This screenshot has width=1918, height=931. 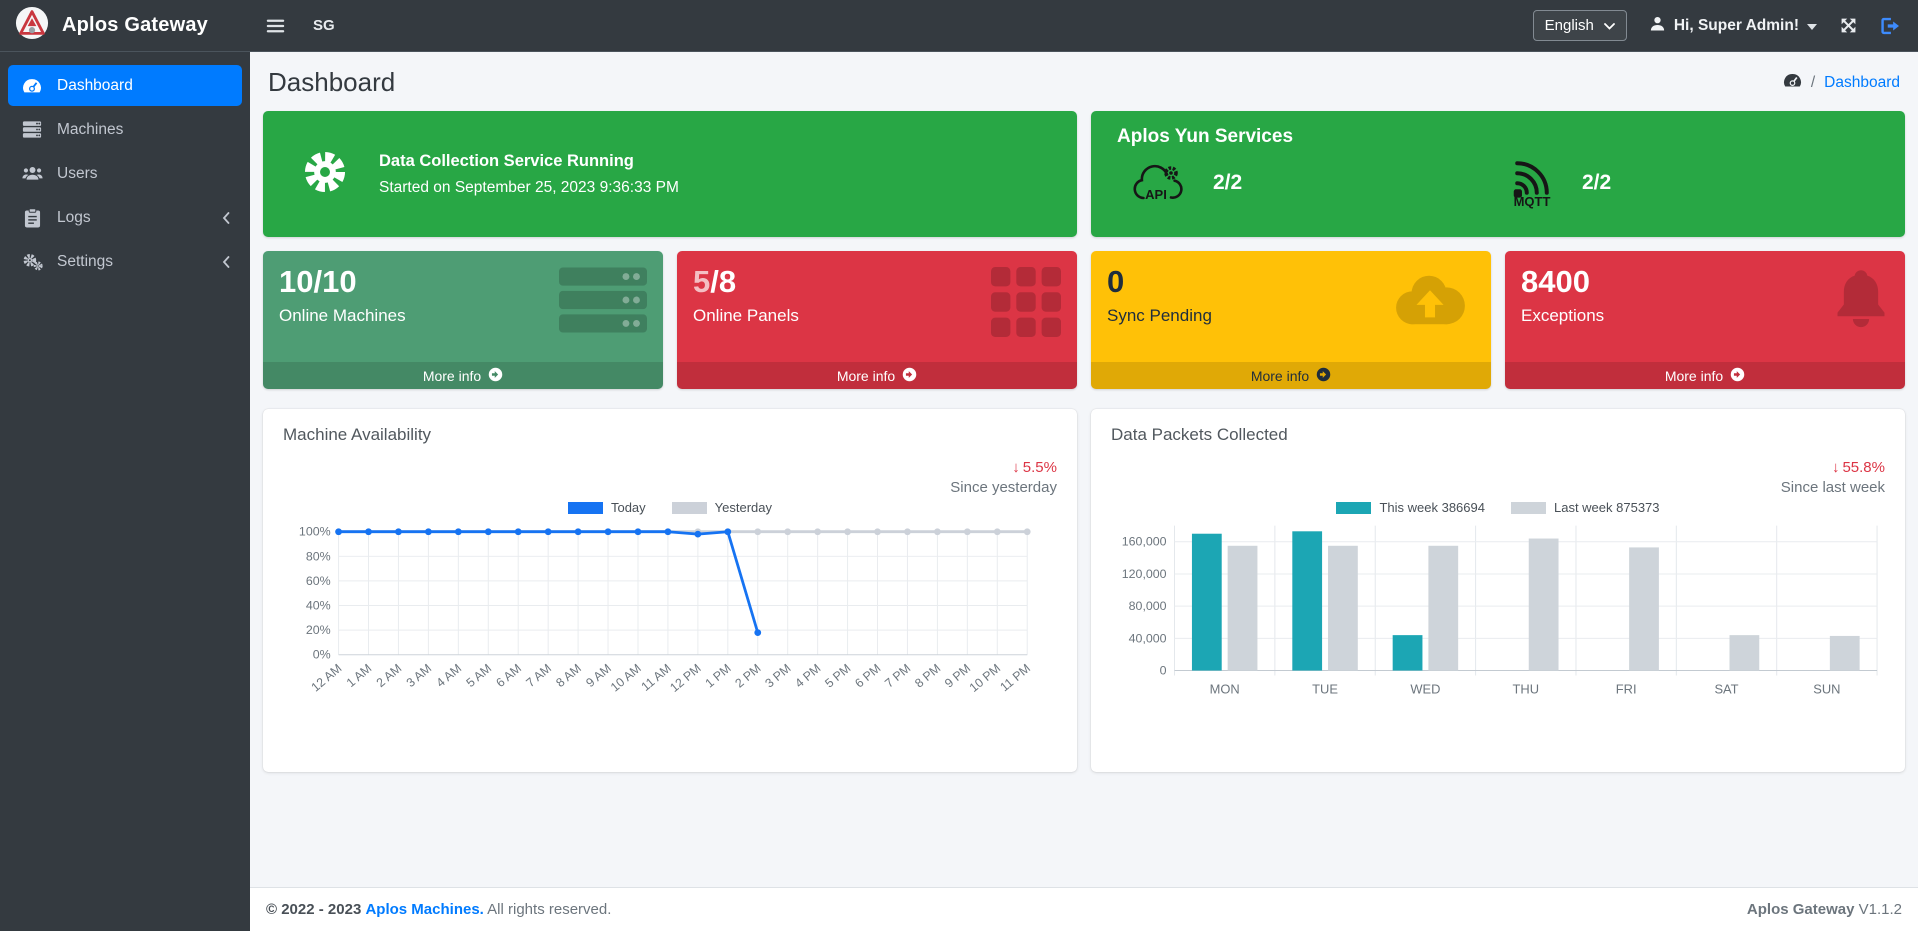 I want to click on language-select: English, so click(x=1579, y=25).